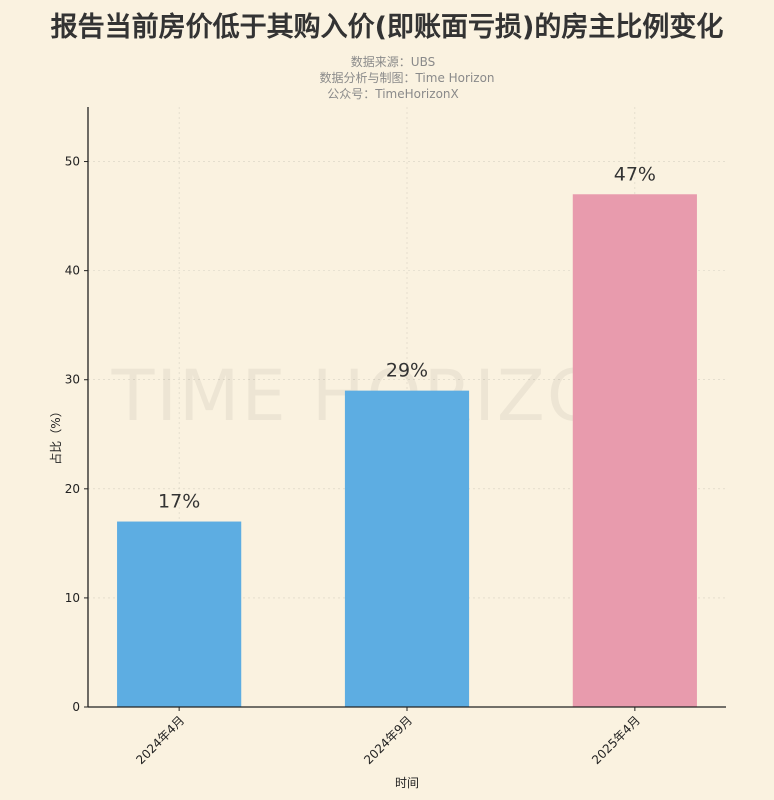 This screenshot has width=774, height=800. I want to click on data-label: 47%, so click(635, 174).